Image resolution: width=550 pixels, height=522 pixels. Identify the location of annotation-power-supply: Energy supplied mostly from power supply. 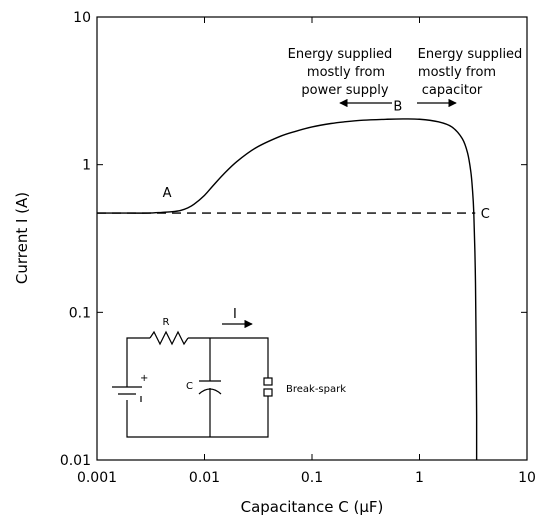
(340, 77).